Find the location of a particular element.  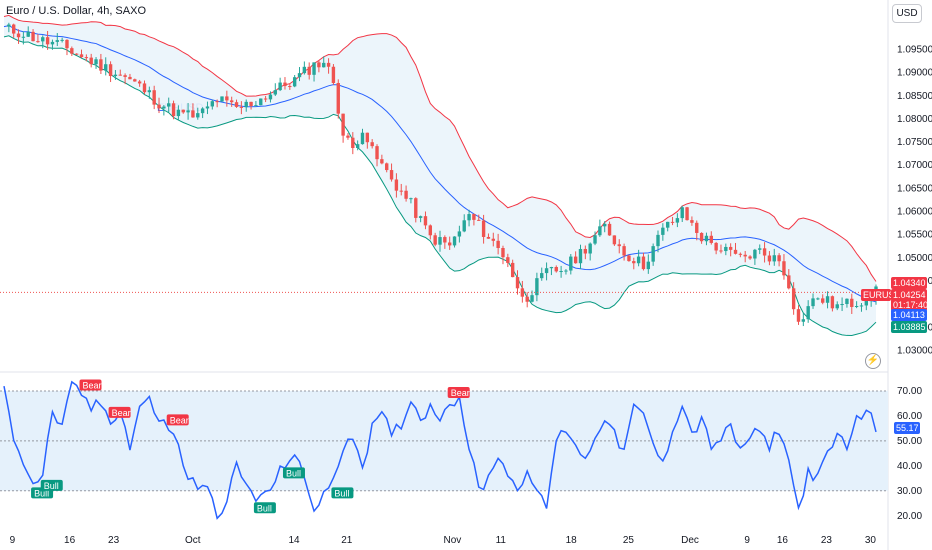

price-label-box is located at coordinates (909, 327).